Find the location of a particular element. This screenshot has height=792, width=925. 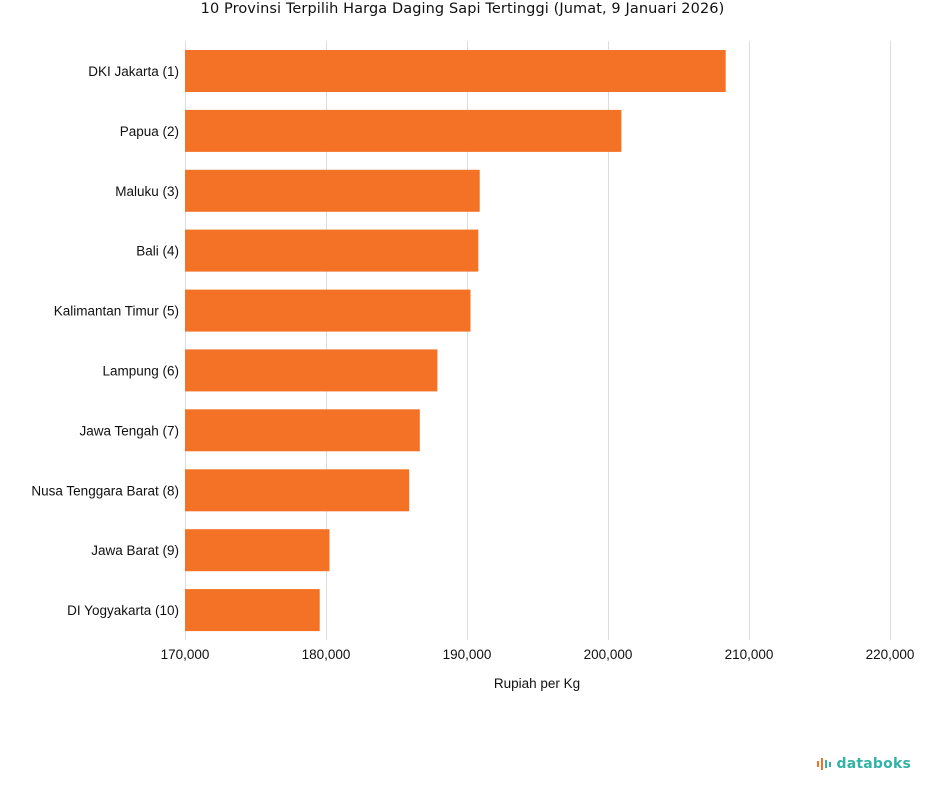

category-label: Jawa Barat (9) is located at coordinates (135, 550).